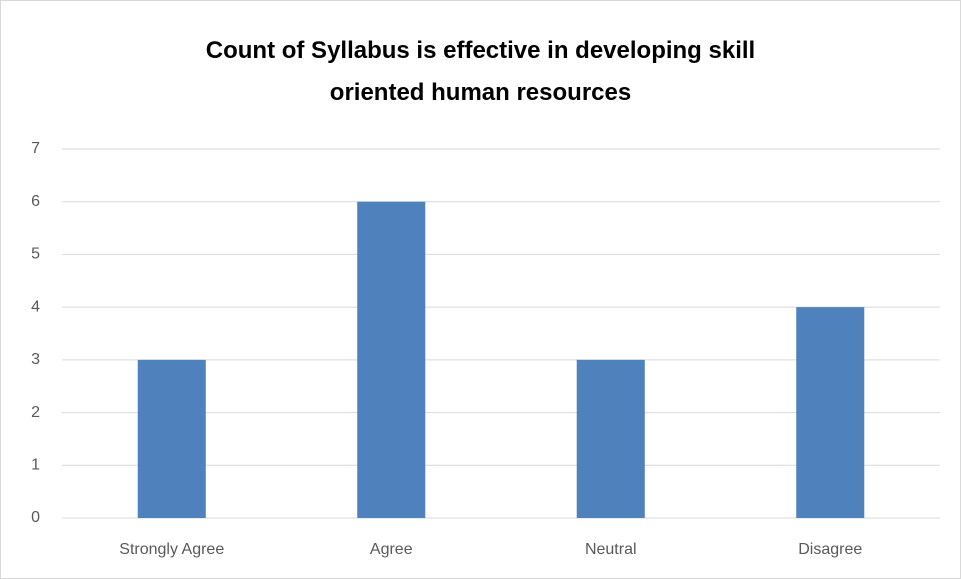 The width and height of the screenshot is (961, 579). Describe the element at coordinates (35, 412) in the screenshot. I see `y-tick-label: 2` at that location.